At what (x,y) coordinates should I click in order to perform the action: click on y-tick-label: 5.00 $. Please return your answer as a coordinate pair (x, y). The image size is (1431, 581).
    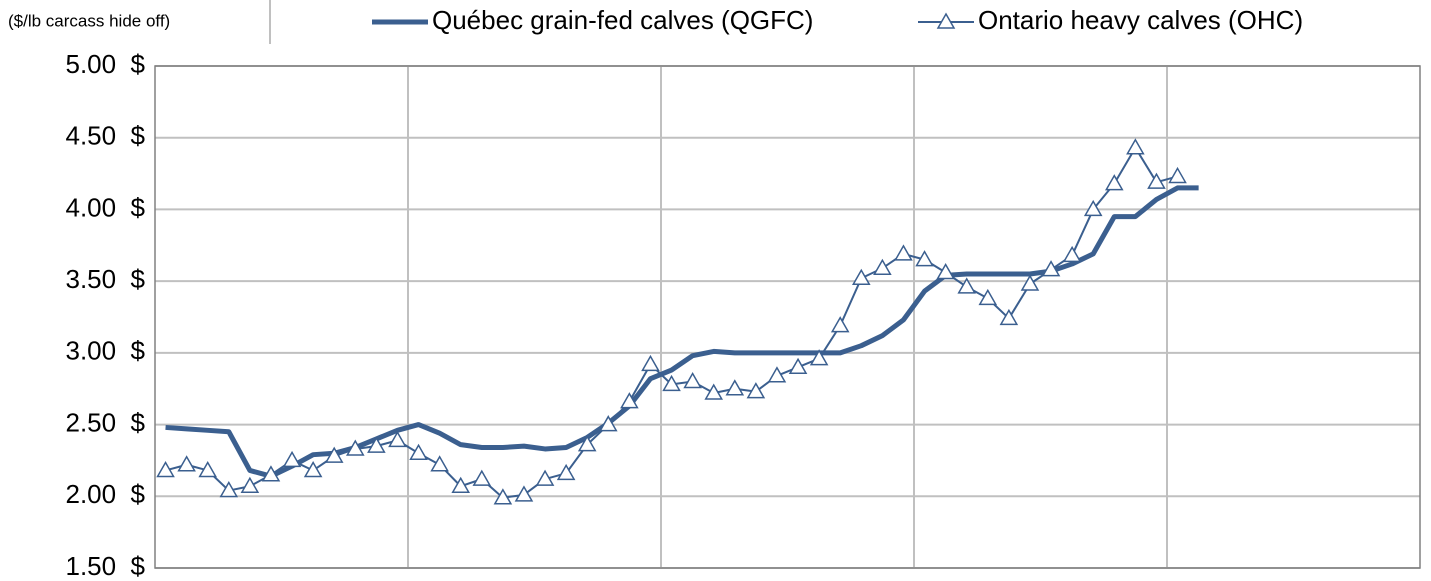
    Looking at the image, I should click on (105, 64).